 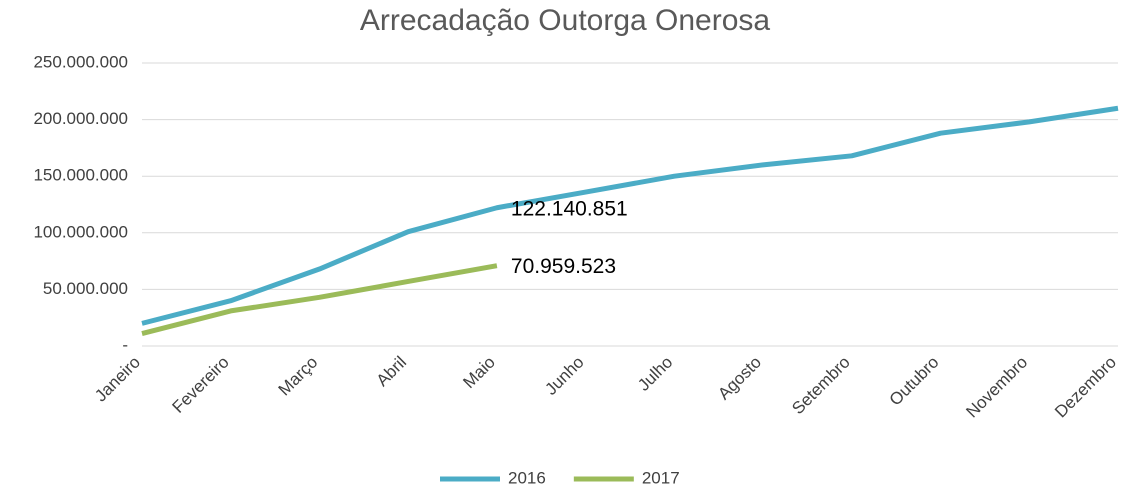 What do you see at coordinates (298, 376) in the screenshot?
I see `x-tick-label: Março` at bounding box center [298, 376].